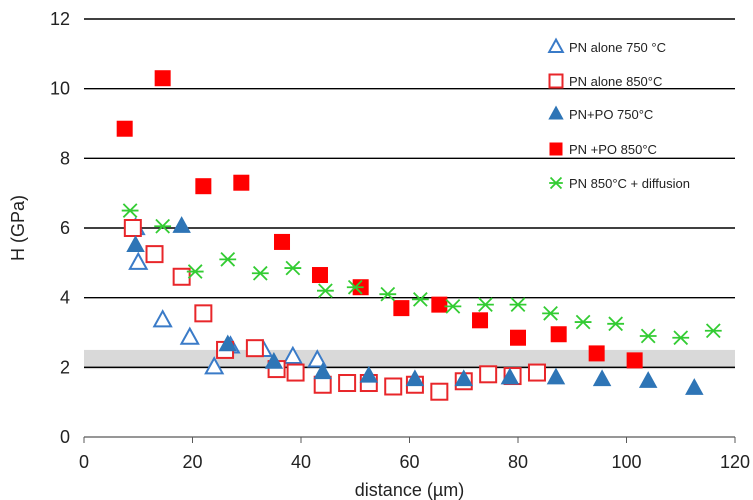  Describe the element at coordinates (735, 462) in the screenshot. I see `x-tick-label-120: 120` at that location.